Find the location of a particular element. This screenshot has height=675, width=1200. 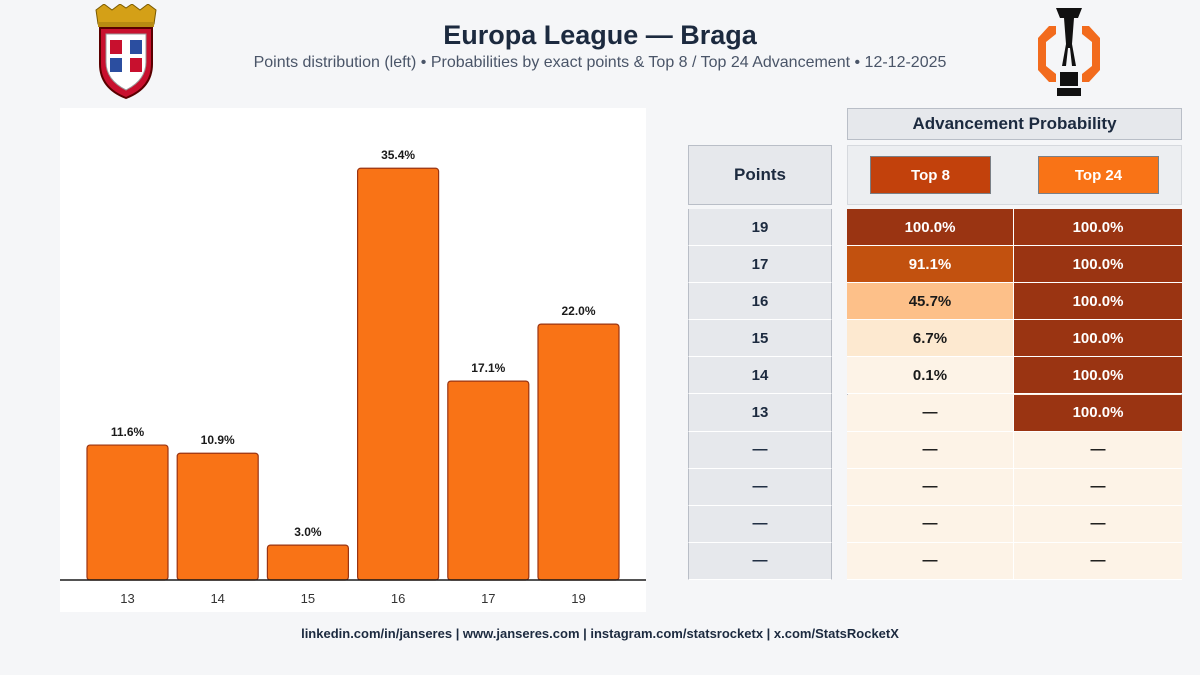

bar-value-label: 22.0% is located at coordinates (578, 311).